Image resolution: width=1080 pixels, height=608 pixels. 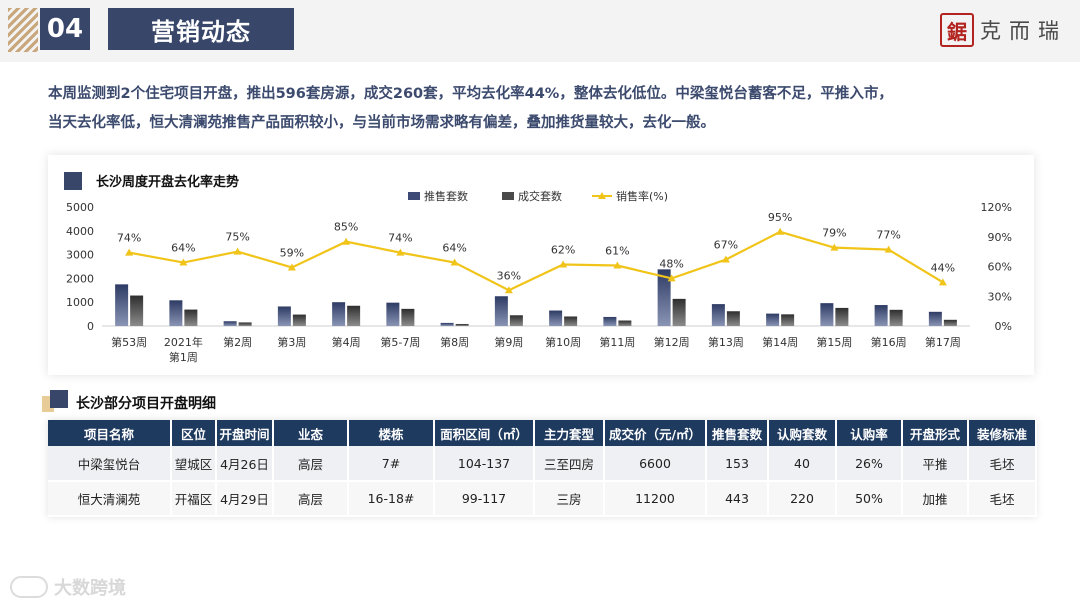 What do you see at coordinates (484, 499) in the screenshot?
I see `table-cell: 99-117` at bounding box center [484, 499].